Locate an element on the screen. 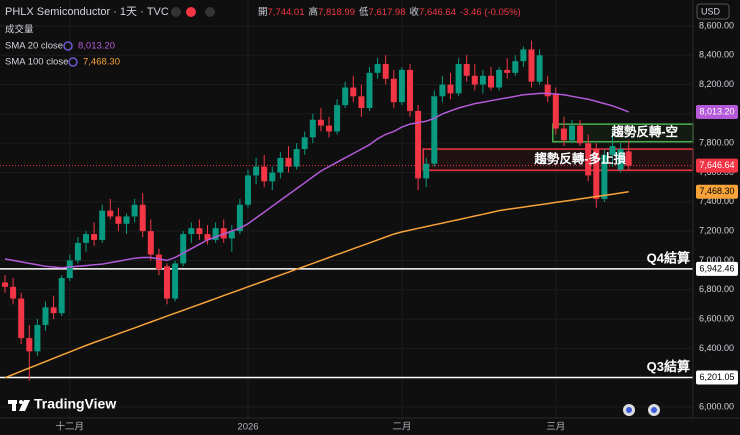 Image resolution: width=740 pixels, height=435 pixels. price-badge-label: 7,646.64 is located at coordinates (716, 165).